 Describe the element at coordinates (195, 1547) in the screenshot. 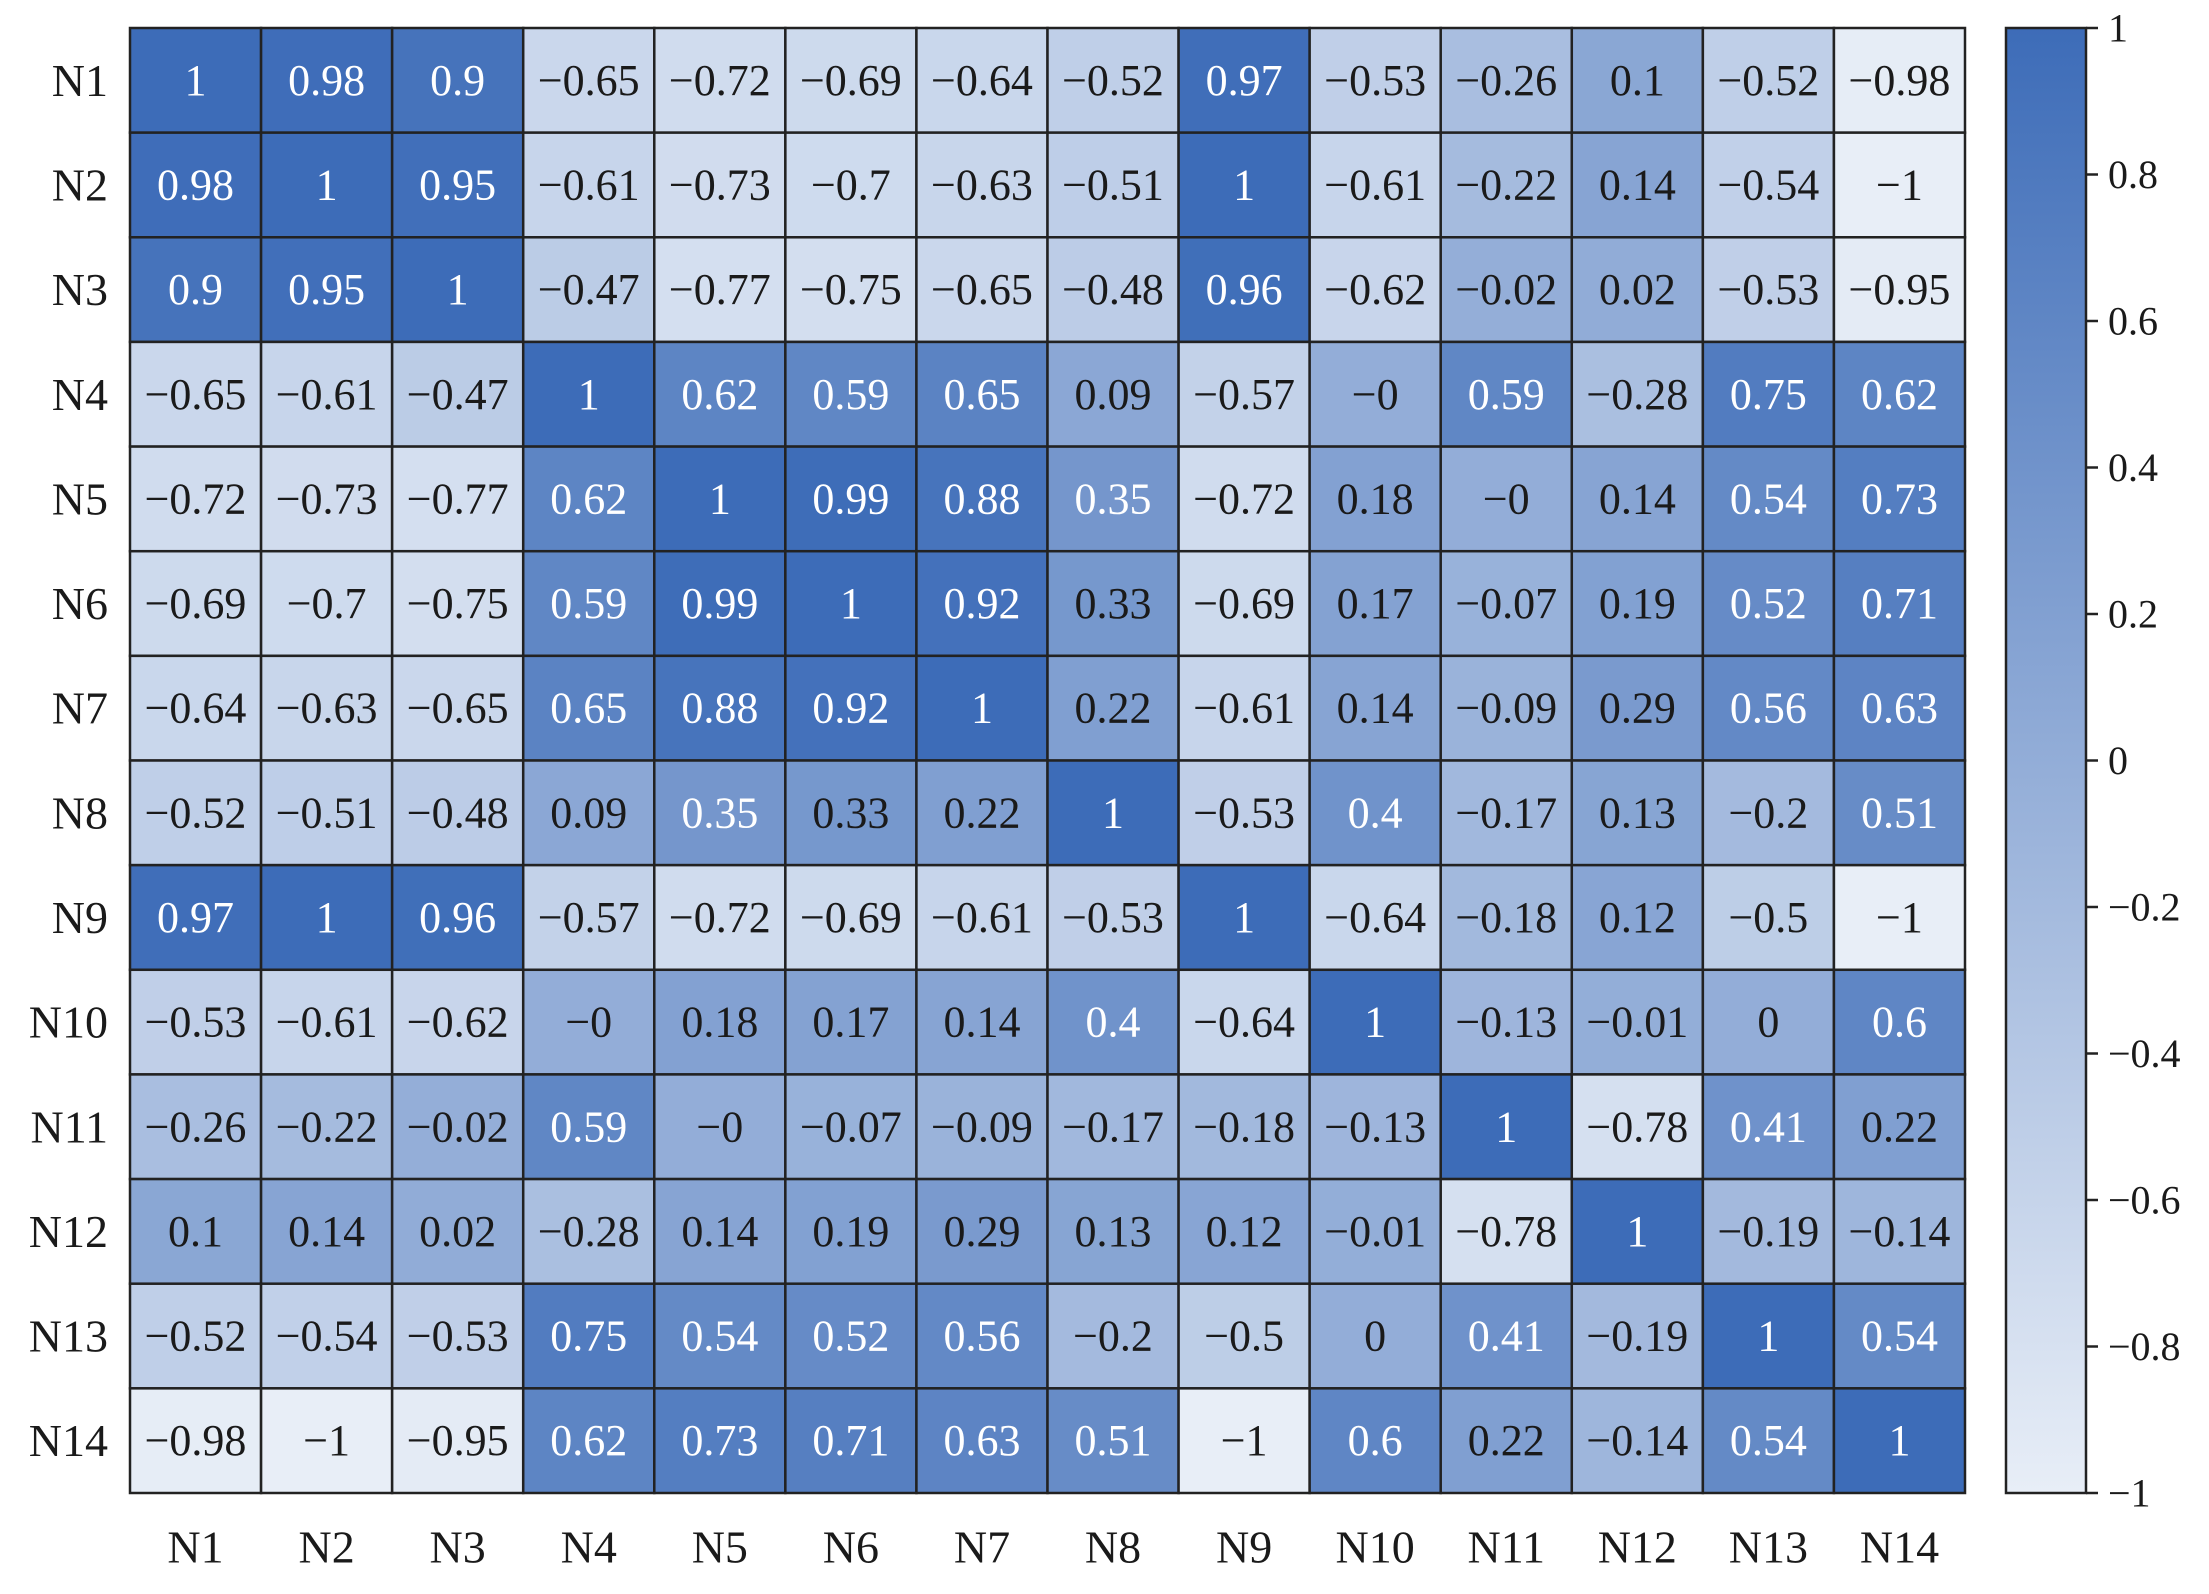

I see `x-tick-label: N1` at that location.